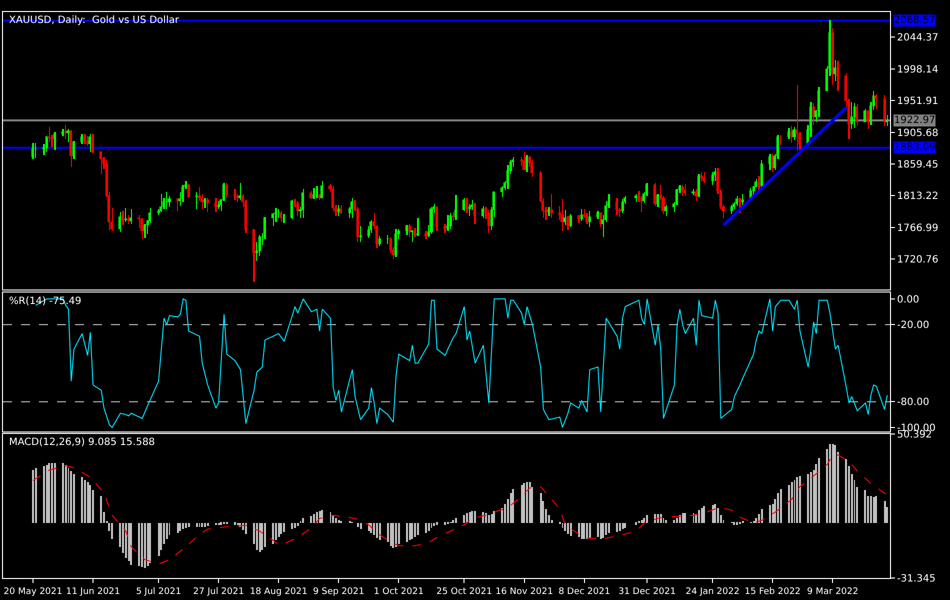 This screenshot has width=950, height=600. What do you see at coordinates (917, 38) in the screenshot?
I see `y-tick-label: 2044.37` at bounding box center [917, 38].